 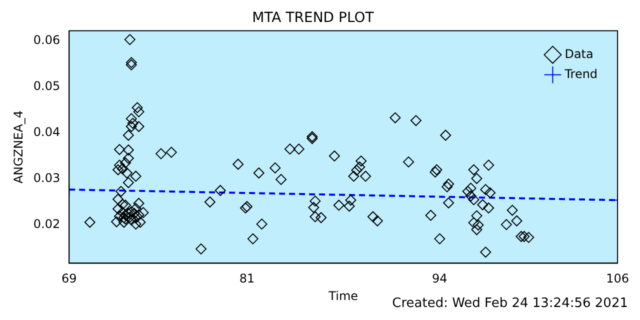 What do you see at coordinates (46, 224) in the screenshot?
I see `y-tick-label: 0.02` at bounding box center [46, 224].